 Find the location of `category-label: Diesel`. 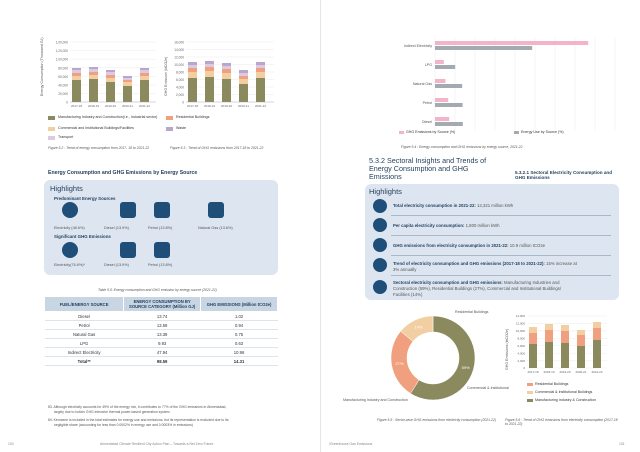

category-label: Diesel is located at coordinates (427, 122).